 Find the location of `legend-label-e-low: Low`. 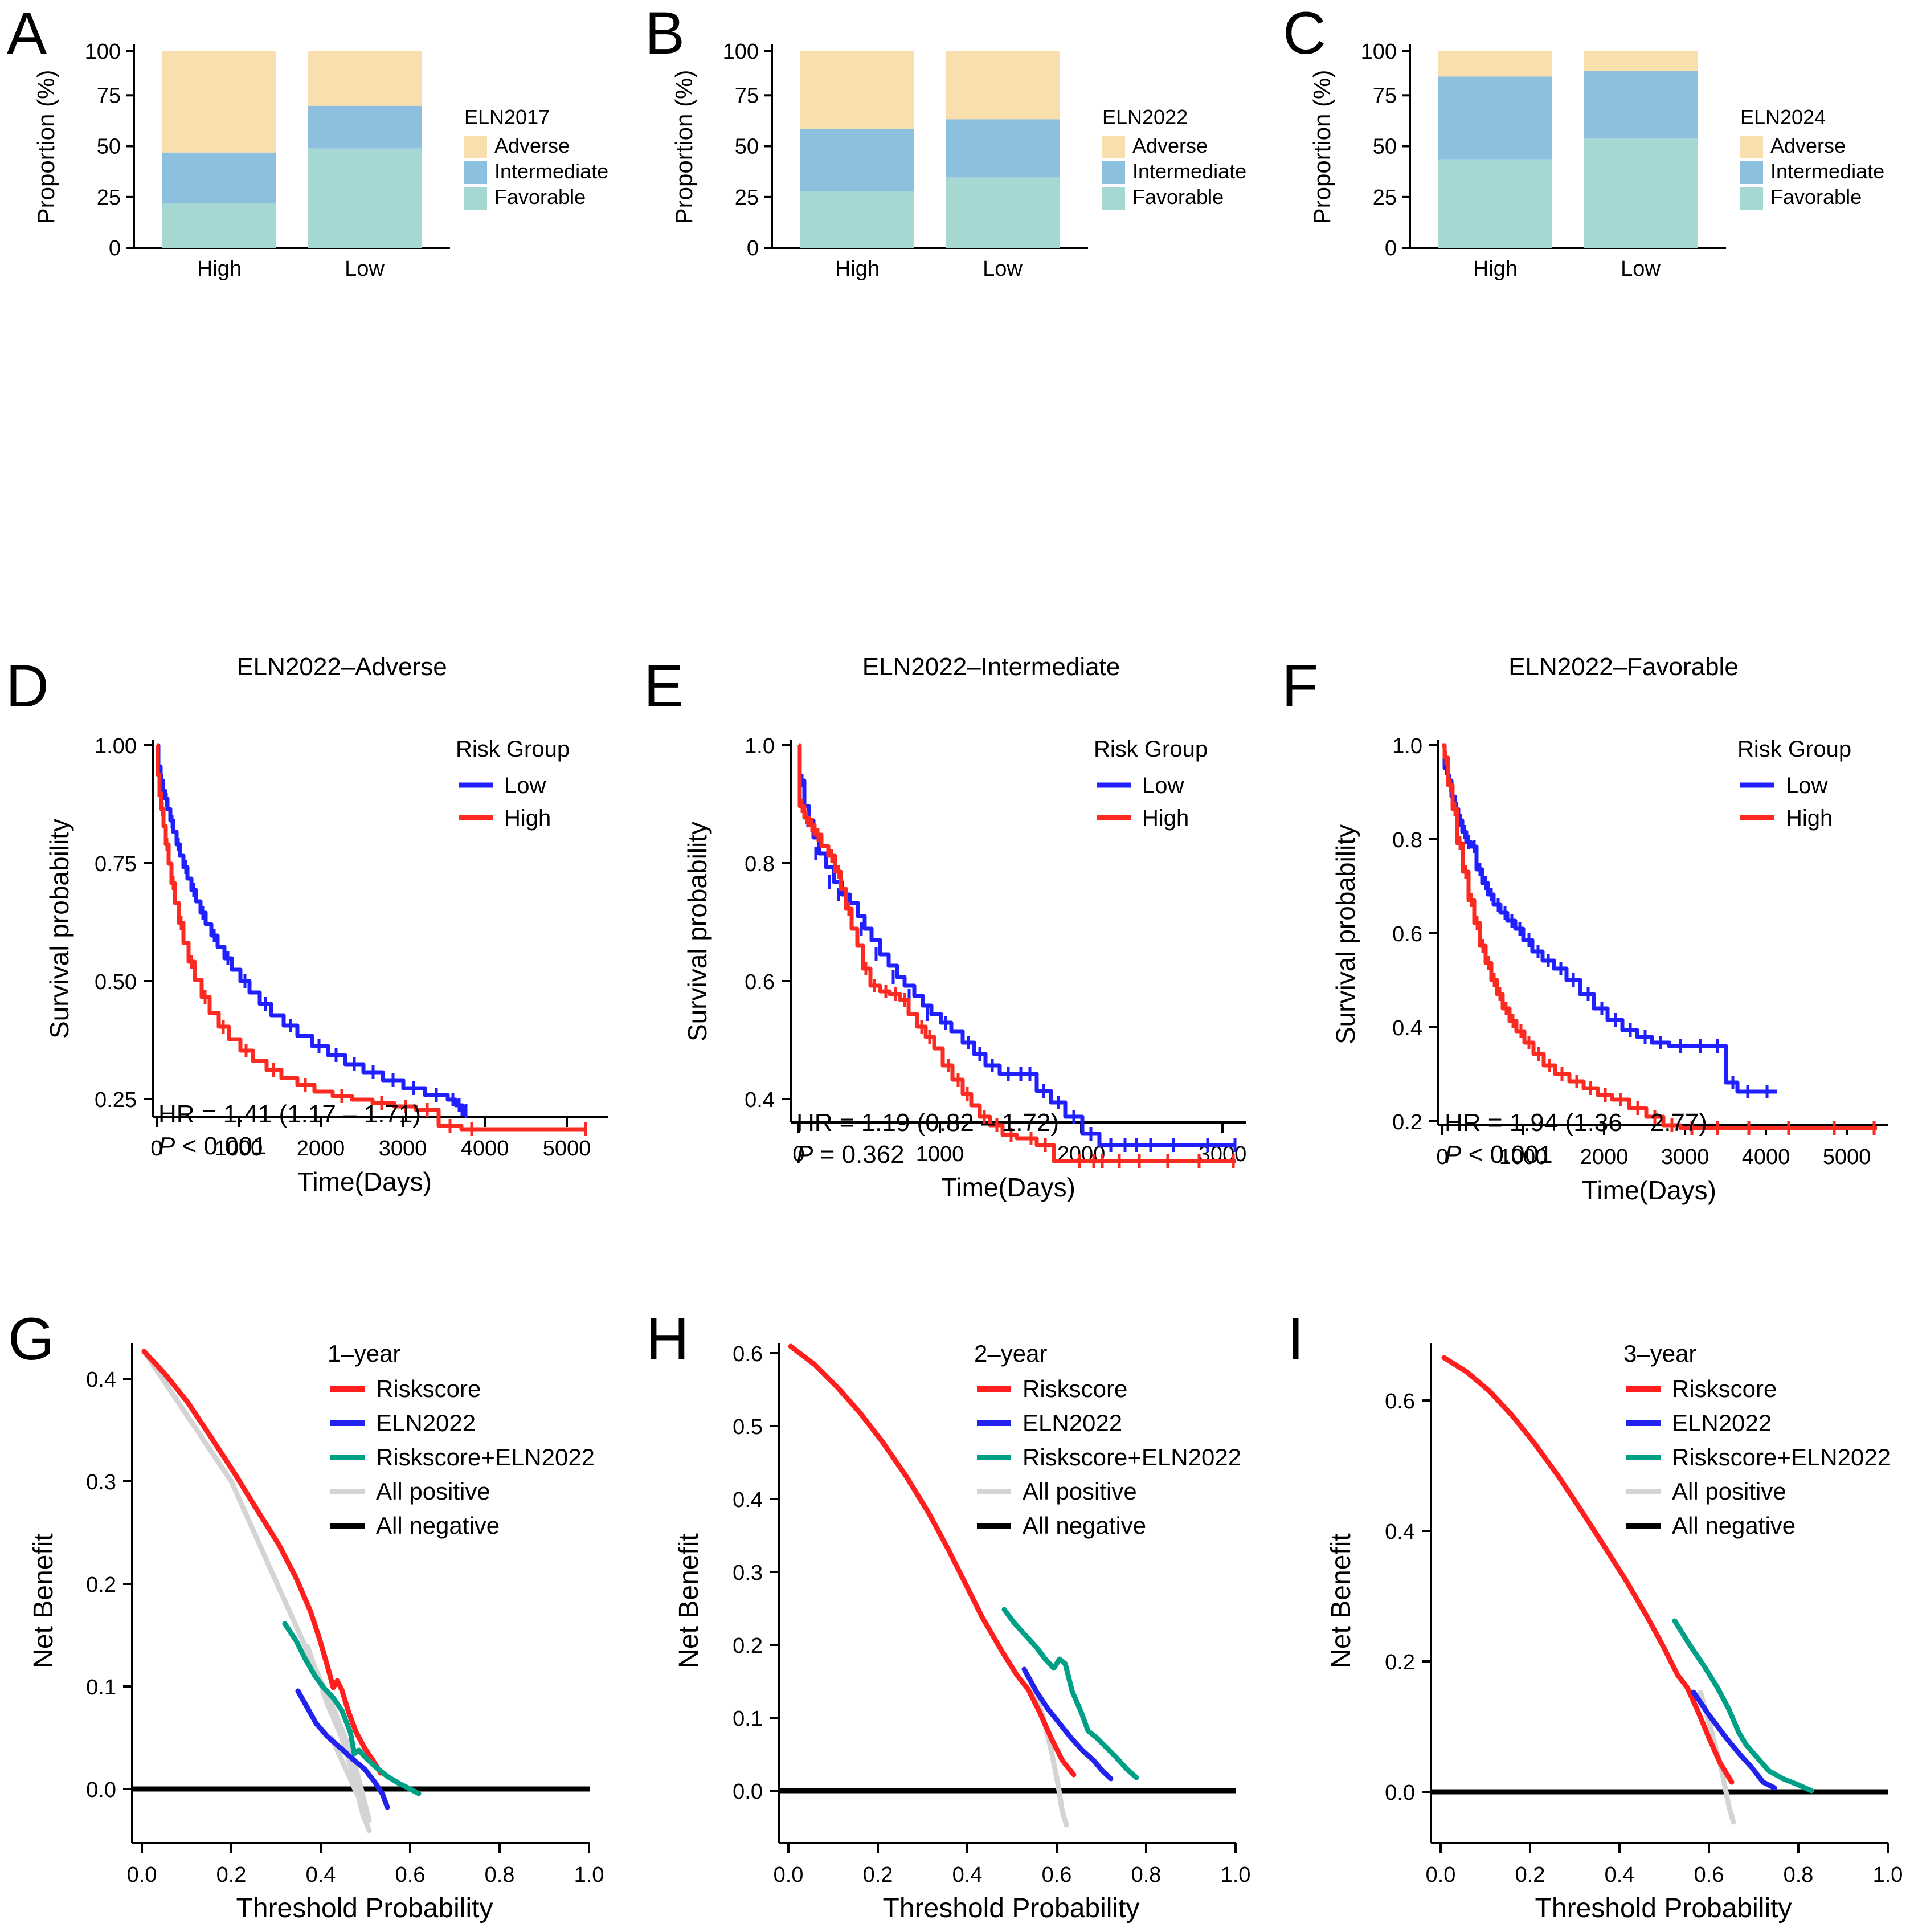

legend-label-e-low: Low is located at coordinates (1163, 785).